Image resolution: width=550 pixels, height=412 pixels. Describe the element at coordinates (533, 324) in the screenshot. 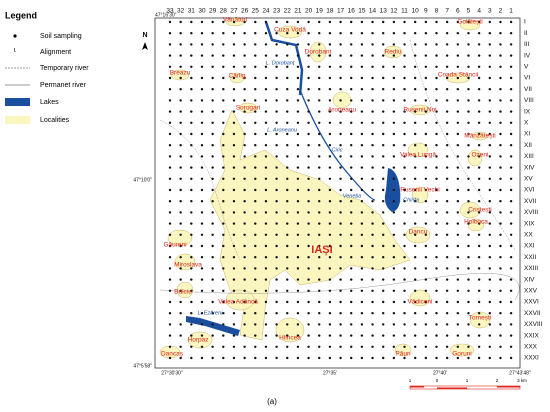

I see `row-label: XXVIII` at that location.